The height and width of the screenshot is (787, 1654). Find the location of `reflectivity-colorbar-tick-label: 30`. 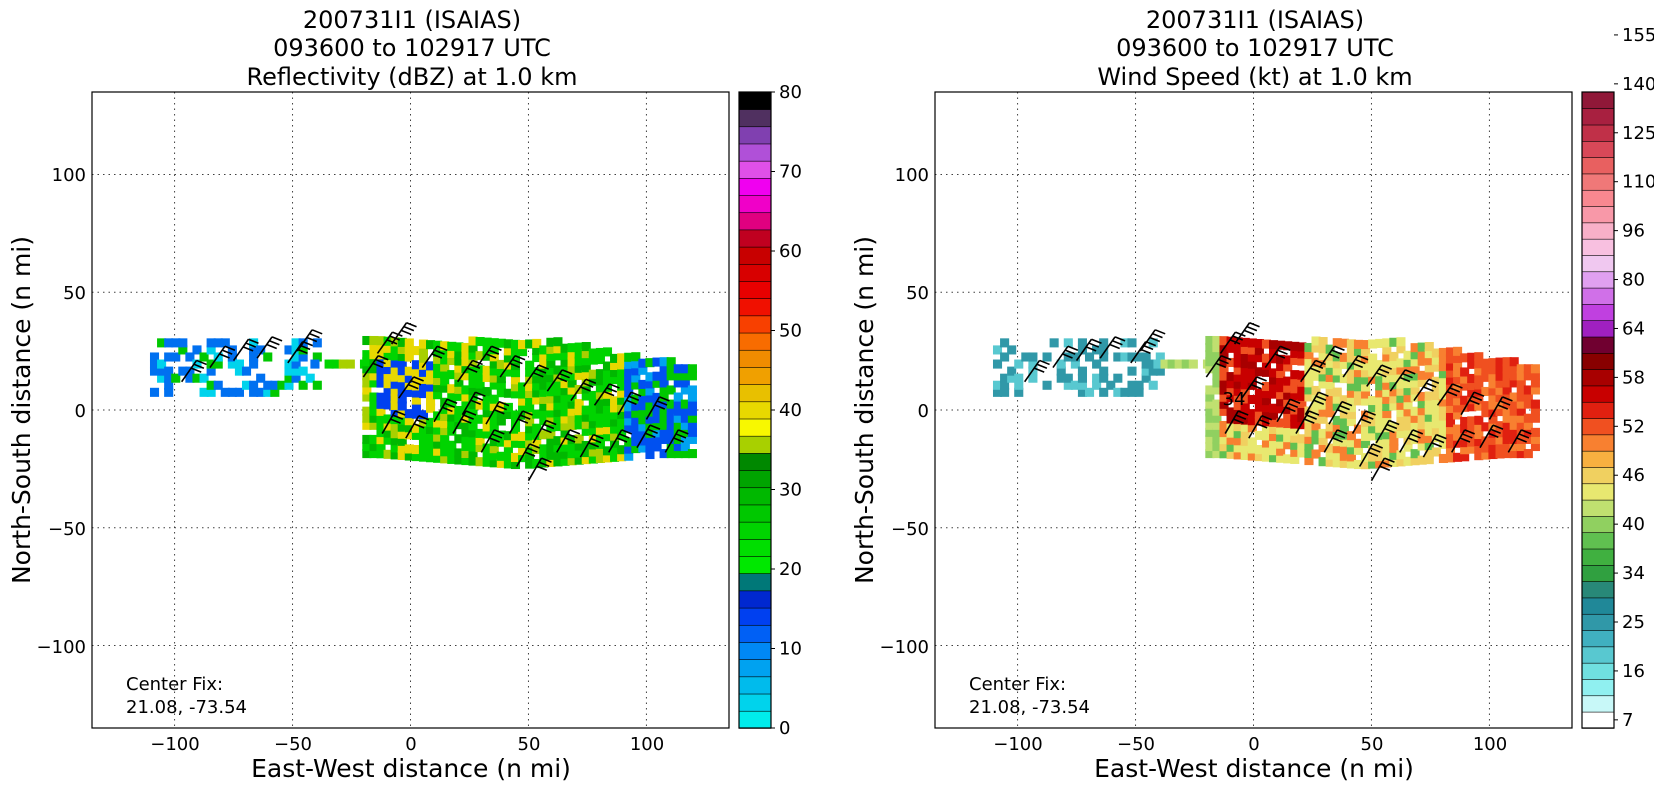

reflectivity-colorbar-tick-label: 30 is located at coordinates (790, 490).